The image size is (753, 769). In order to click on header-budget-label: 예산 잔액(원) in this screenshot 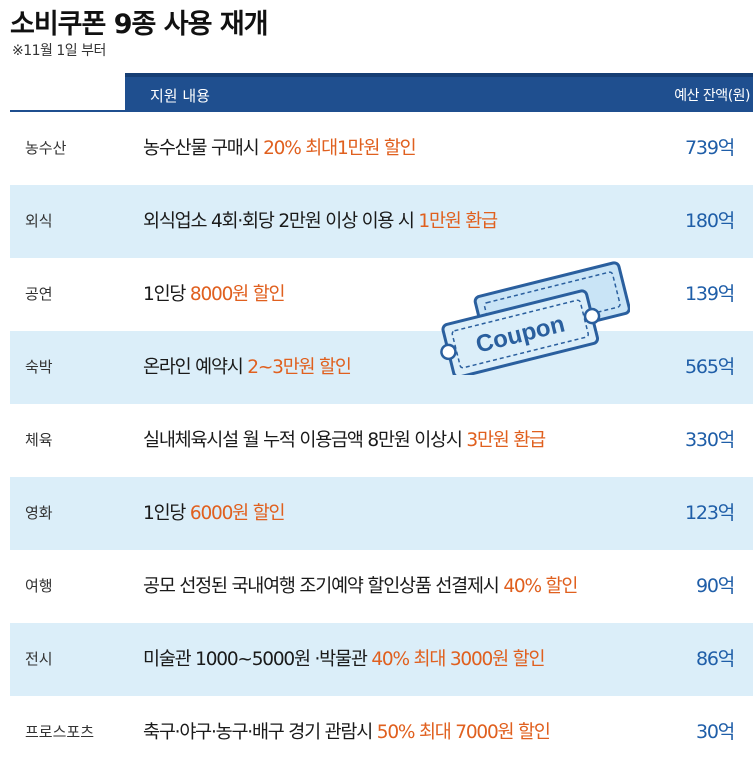, I will do `click(712, 96)`.